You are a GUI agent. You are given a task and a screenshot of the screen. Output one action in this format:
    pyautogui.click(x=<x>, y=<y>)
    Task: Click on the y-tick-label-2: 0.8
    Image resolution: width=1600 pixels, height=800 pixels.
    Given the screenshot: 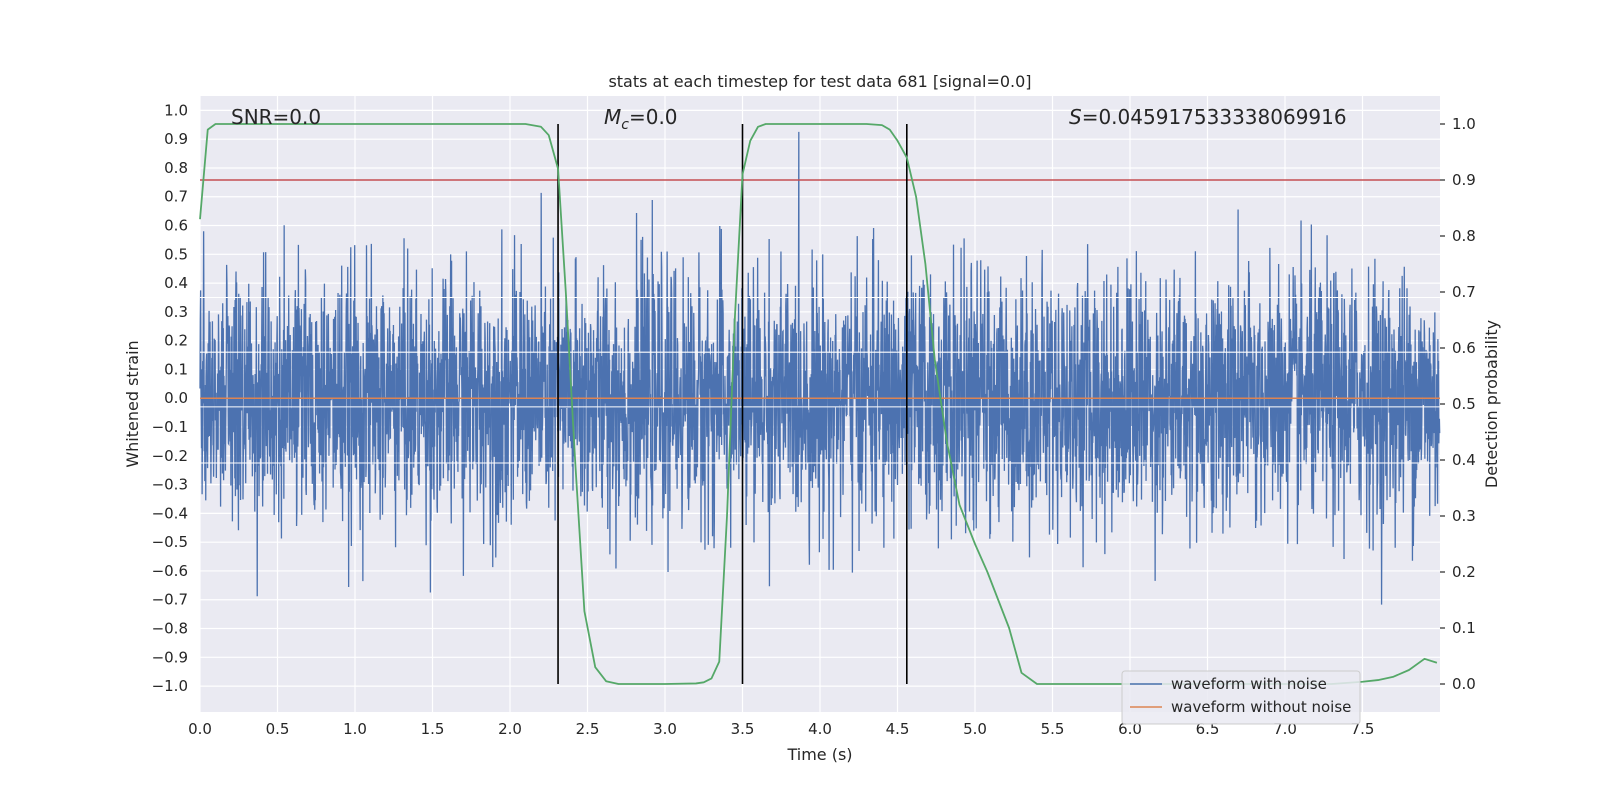 What is the action you would take?
    pyautogui.click(x=176, y=168)
    